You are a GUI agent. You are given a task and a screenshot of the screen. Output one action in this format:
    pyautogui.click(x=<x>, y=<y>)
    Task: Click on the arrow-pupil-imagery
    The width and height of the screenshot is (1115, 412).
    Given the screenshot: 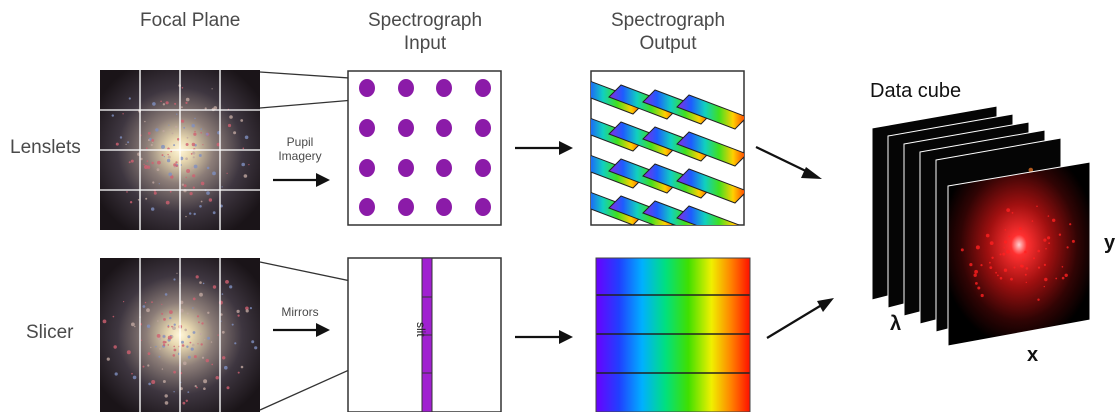 What is the action you would take?
    pyautogui.click(x=301, y=180)
    